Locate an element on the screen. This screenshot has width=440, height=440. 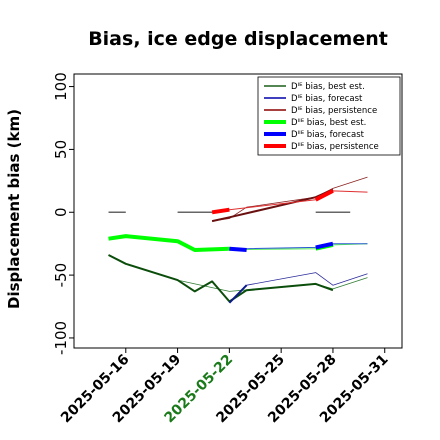
legend-label-3: Dᴵᴵᴱ bias, best est. is located at coordinates (328, 123).